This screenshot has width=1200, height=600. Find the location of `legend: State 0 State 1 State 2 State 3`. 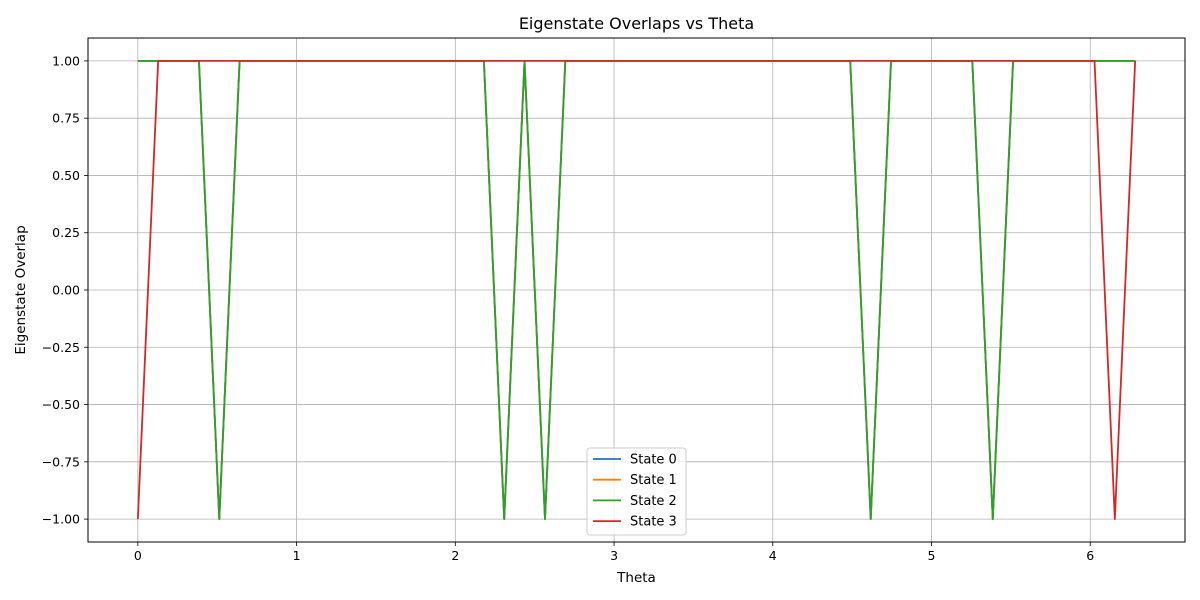

legend: State 0 State 1 State 2 State 3 is located at coordinates (636, 491).